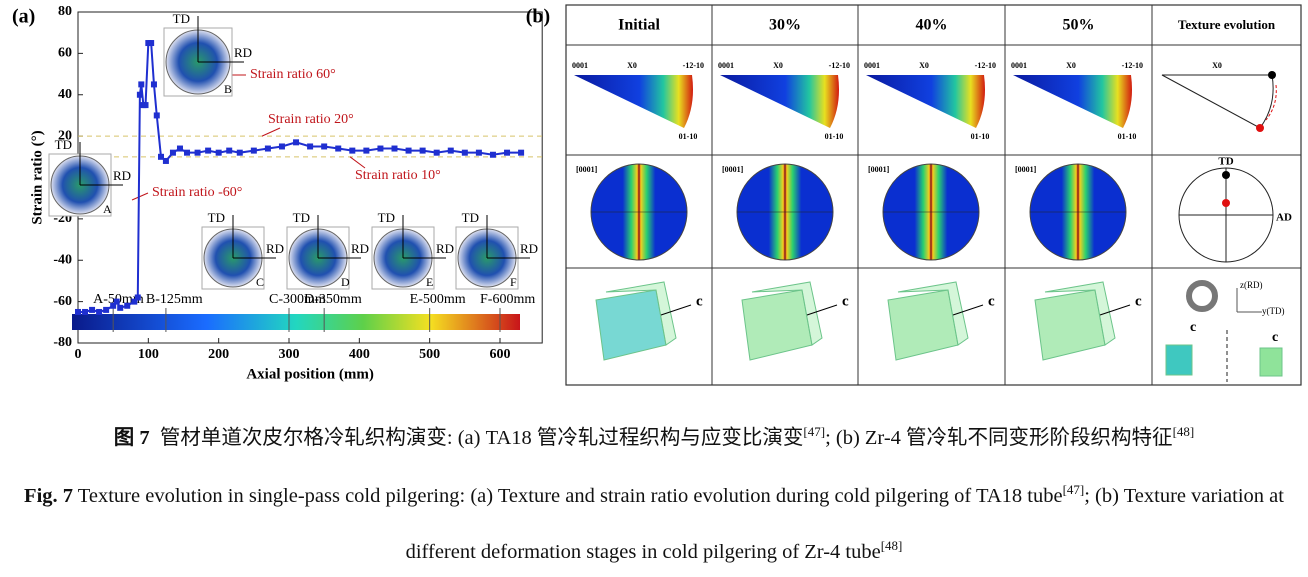  Describe the element at coordinates (345, 282) in the screenshot. I see `inset-letter: D` at that location.